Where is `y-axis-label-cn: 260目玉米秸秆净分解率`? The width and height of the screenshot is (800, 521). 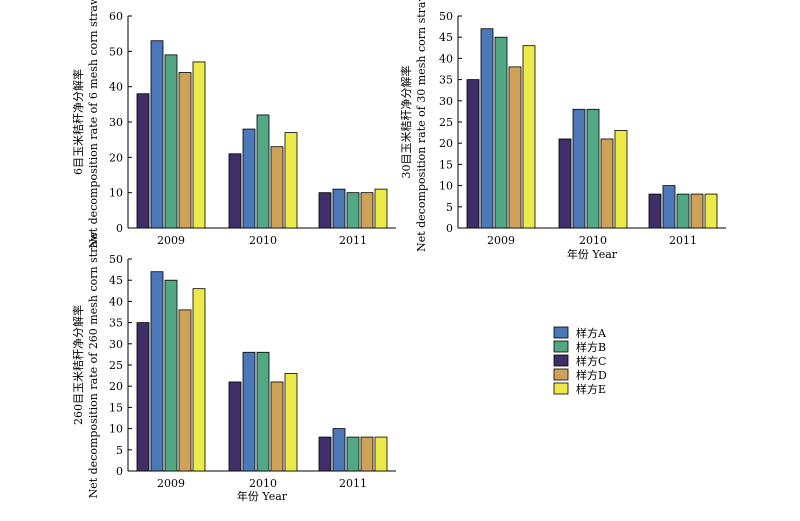 y-axis-label-cn: 260目玉米秸秆净分解率 is located at coordinates (78, 365).